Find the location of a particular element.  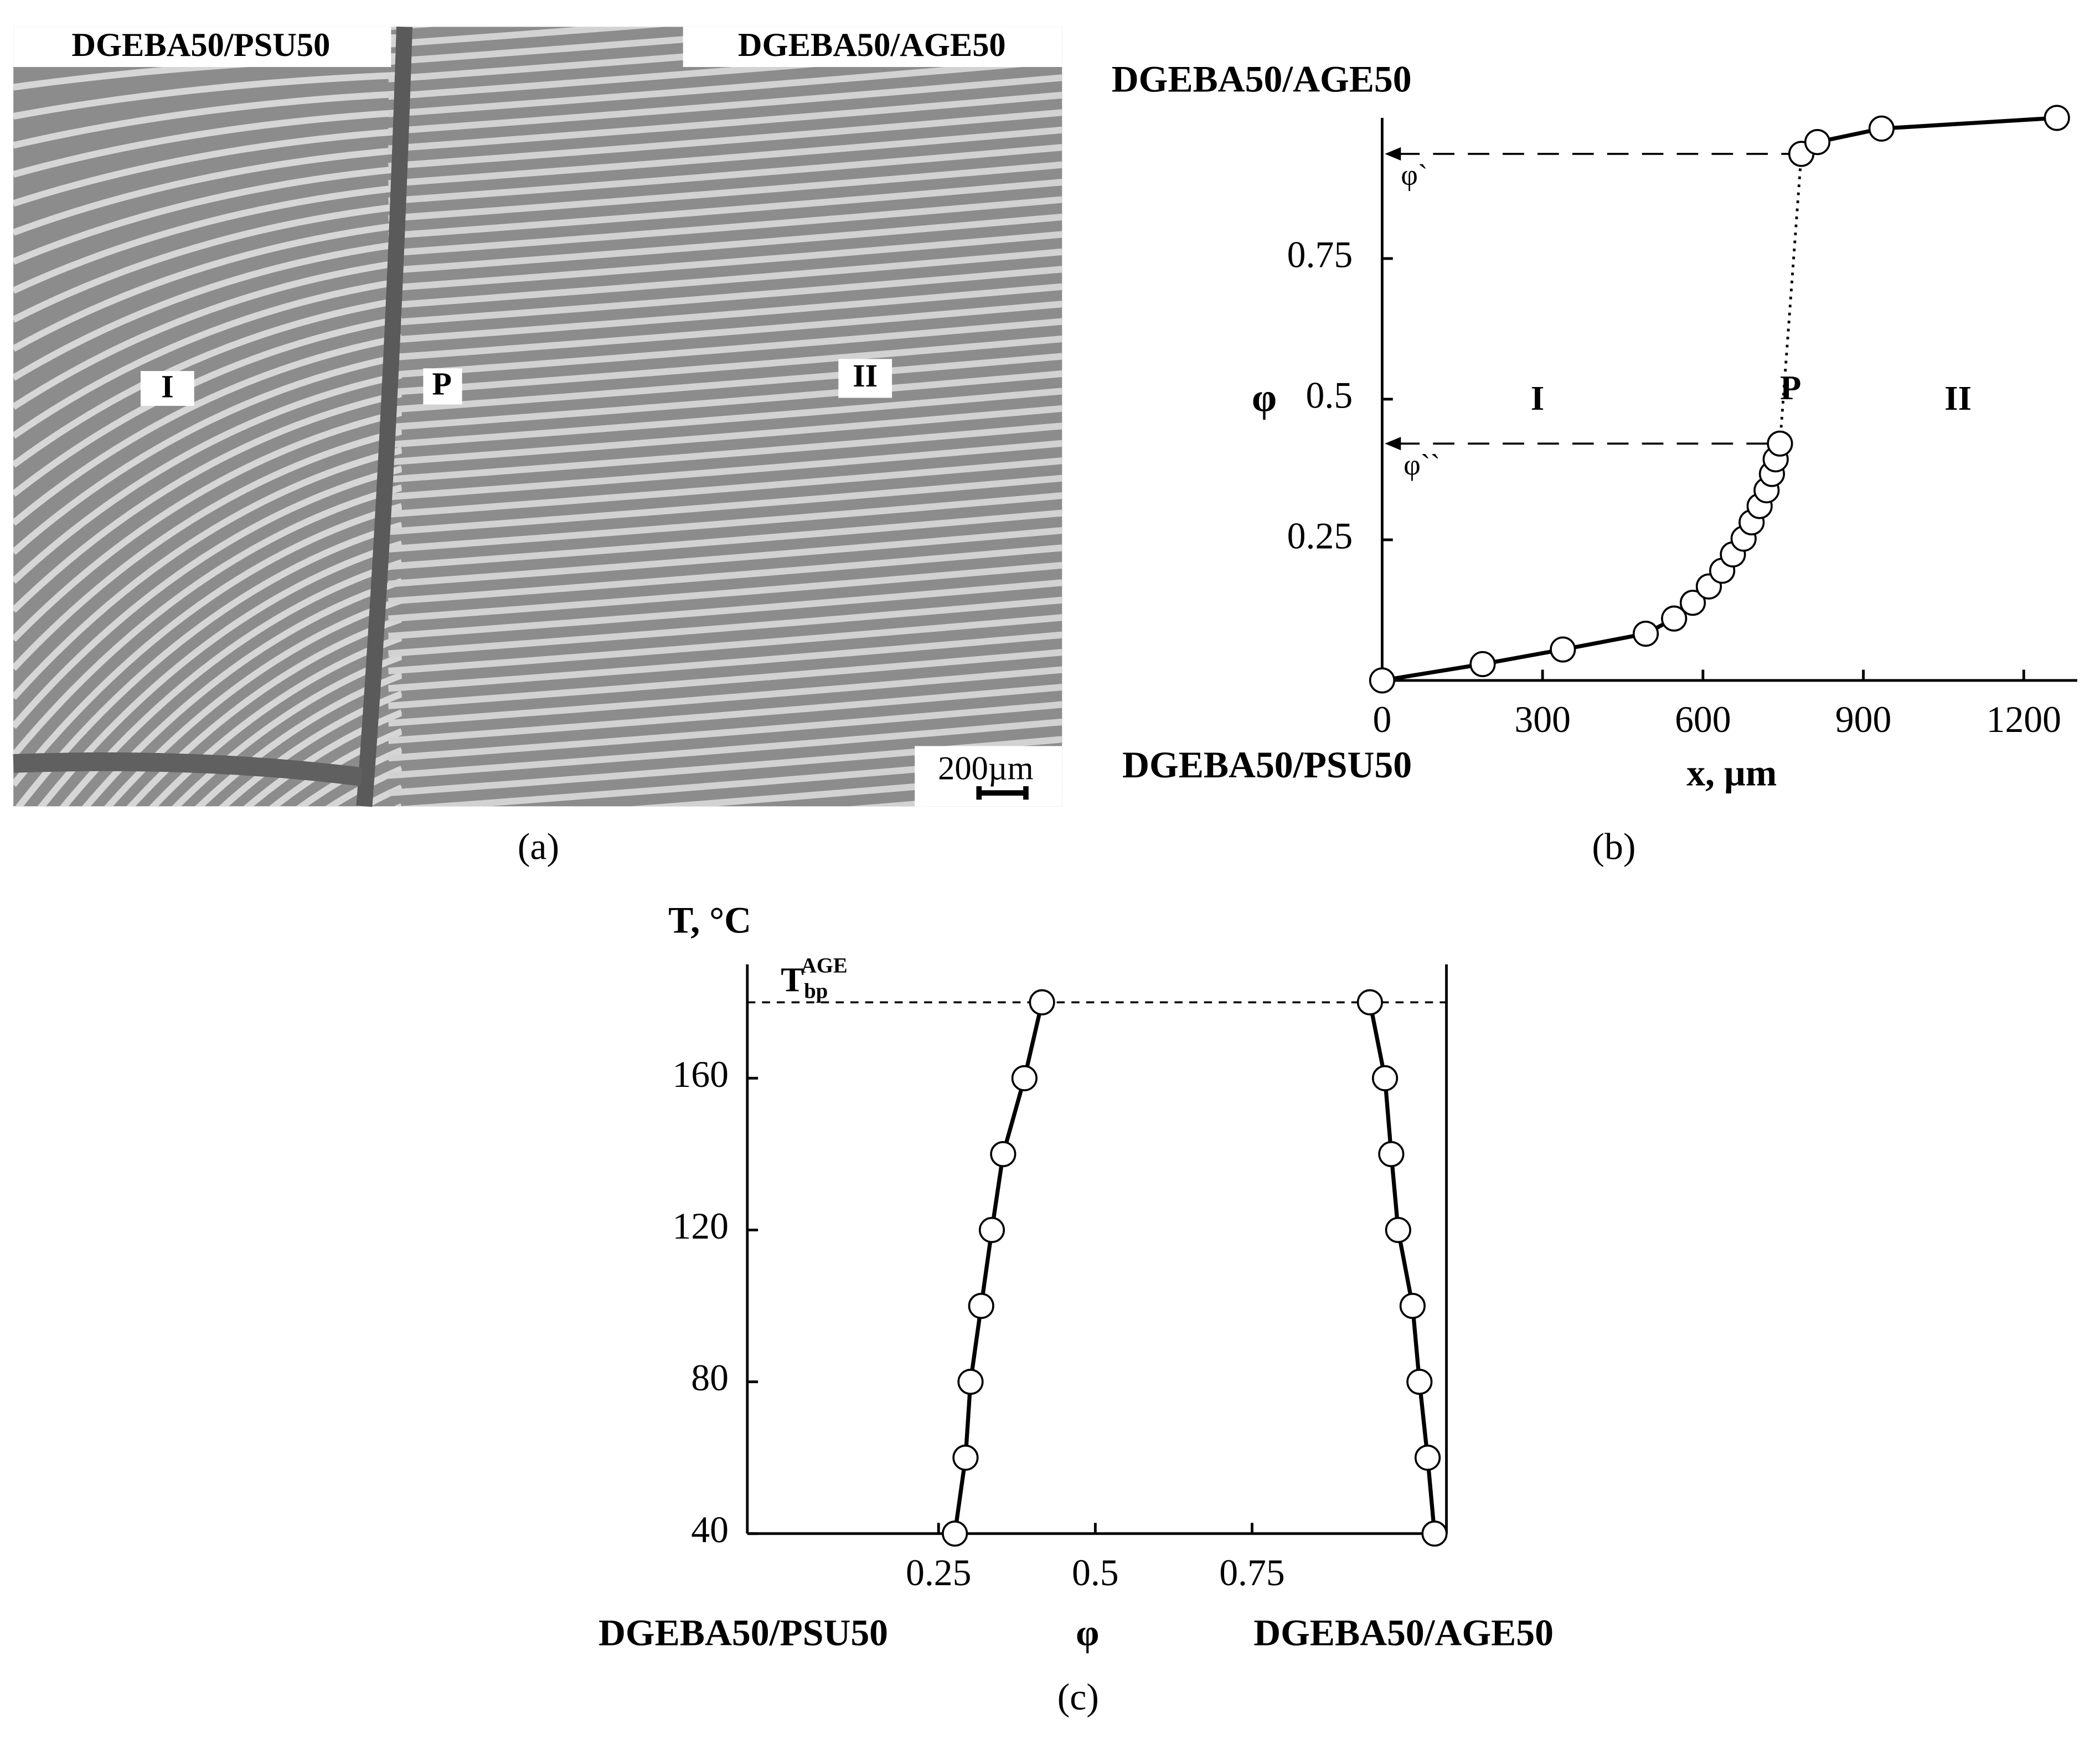

y-label: φ is located at coordinates (1264, 397).